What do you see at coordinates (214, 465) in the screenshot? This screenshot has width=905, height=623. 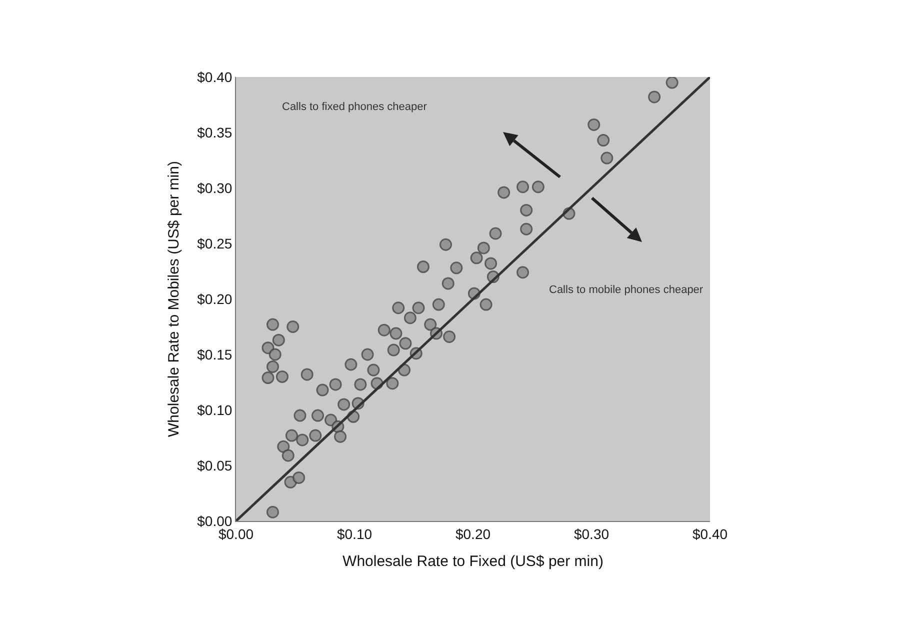 I see `y-tick-label: $0.05` at bounding box center [214, 465].